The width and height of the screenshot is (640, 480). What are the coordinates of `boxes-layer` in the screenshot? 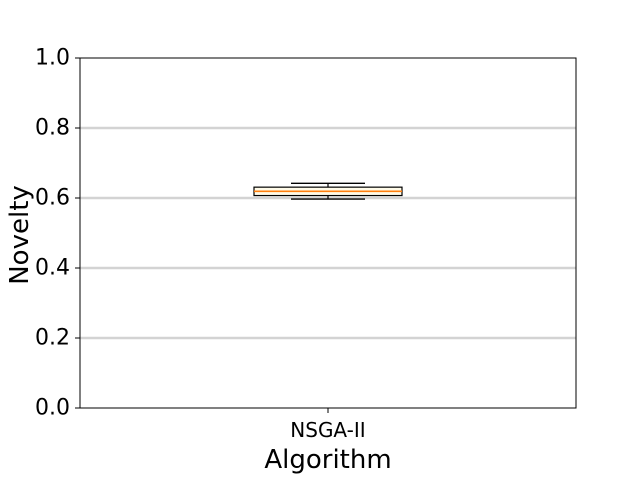 It's located at (328, 191).